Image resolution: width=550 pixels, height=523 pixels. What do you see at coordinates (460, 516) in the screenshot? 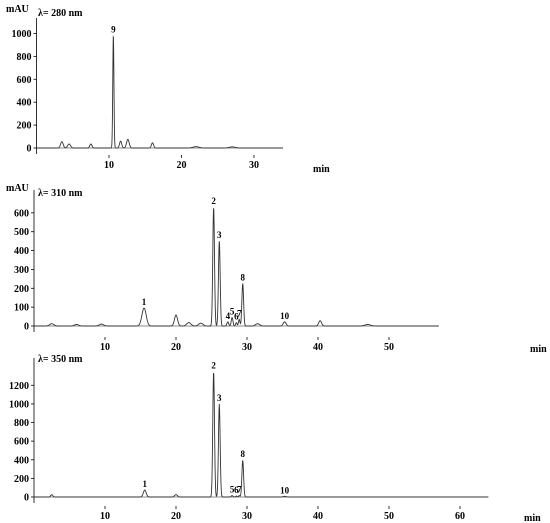
I see `x-tick-label: 60` at bounding box center [460, 516].